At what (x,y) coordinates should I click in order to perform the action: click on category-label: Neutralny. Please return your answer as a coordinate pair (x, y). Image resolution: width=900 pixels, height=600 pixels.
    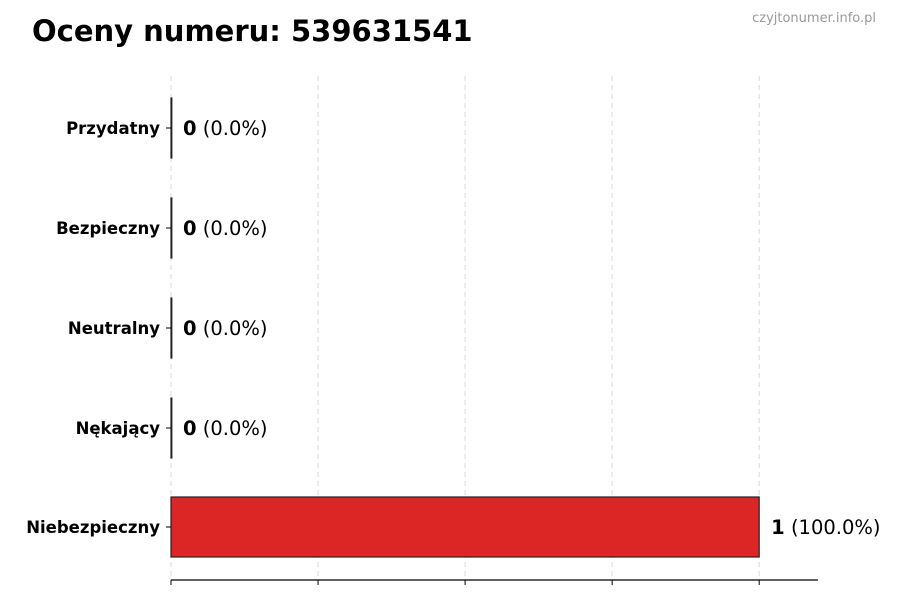
    Looking at the image, I should click on (114, 328).